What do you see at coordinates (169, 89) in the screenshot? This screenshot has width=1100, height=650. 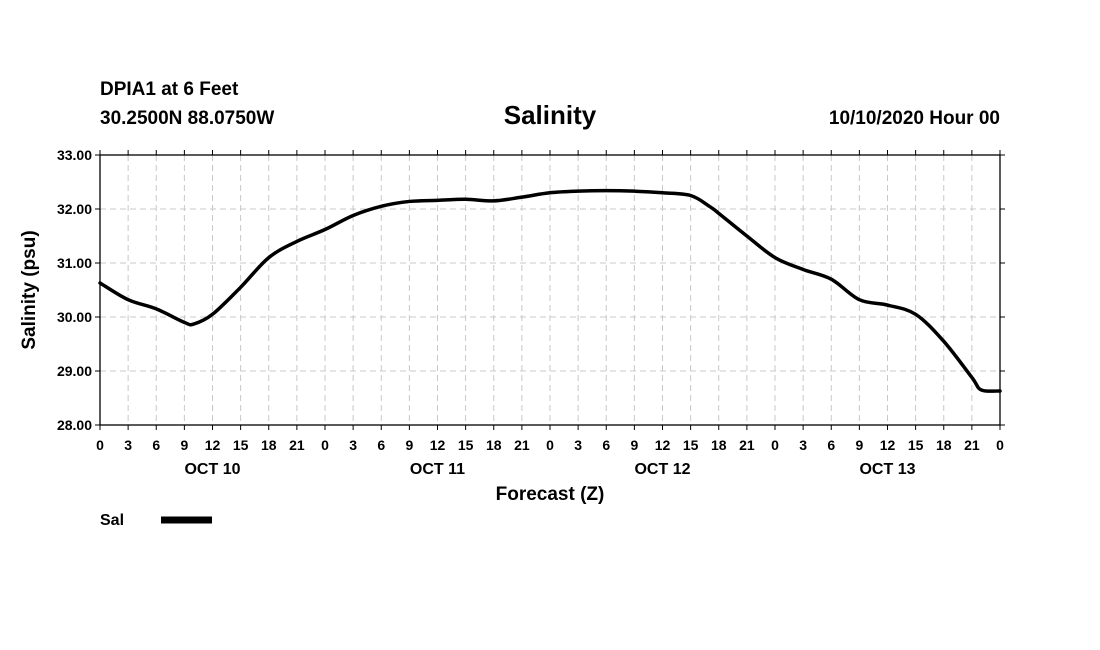 I see `station-label: DPIA1 at 6 Feet` at bounding box center [169, 89].